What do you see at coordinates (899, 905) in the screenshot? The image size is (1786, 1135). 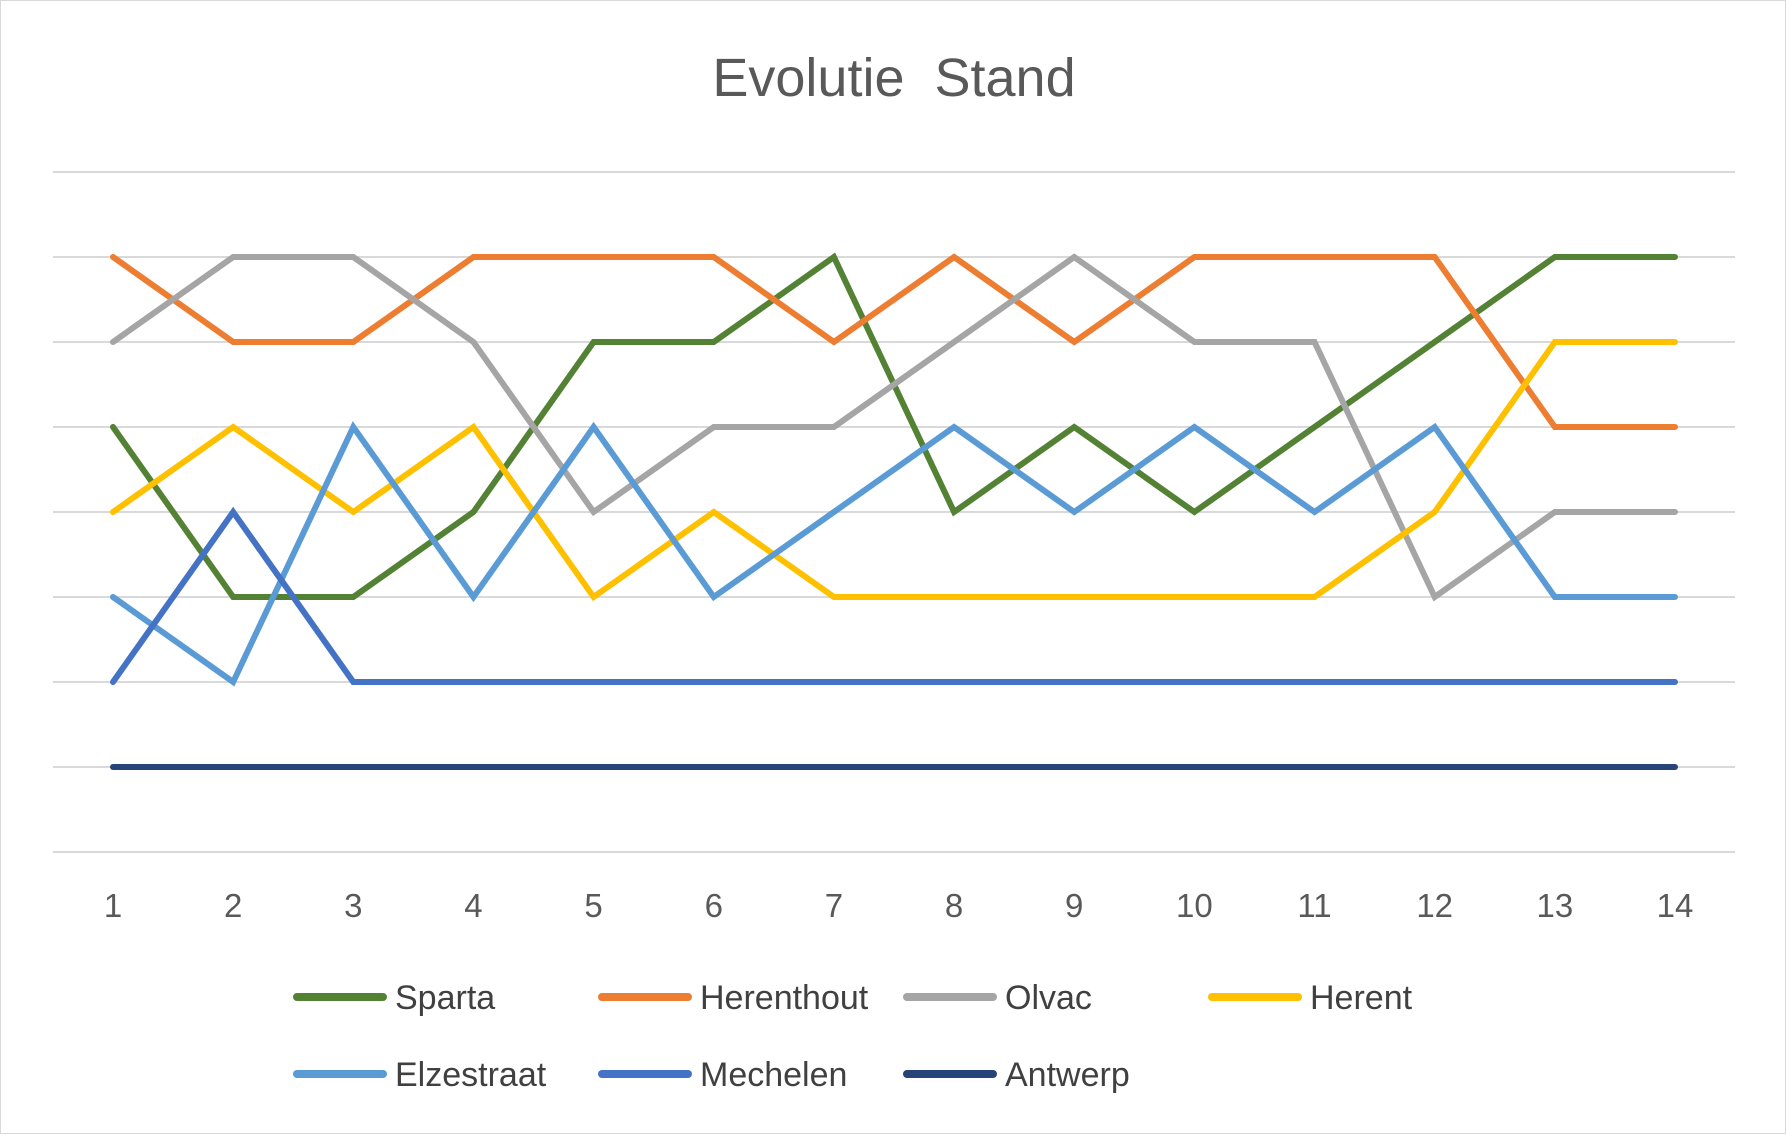 I see `x-axis-ticks: 1 2 3 4 5 6 7 8 9 10 11 12 13 14` at bounding box center [899, 905].